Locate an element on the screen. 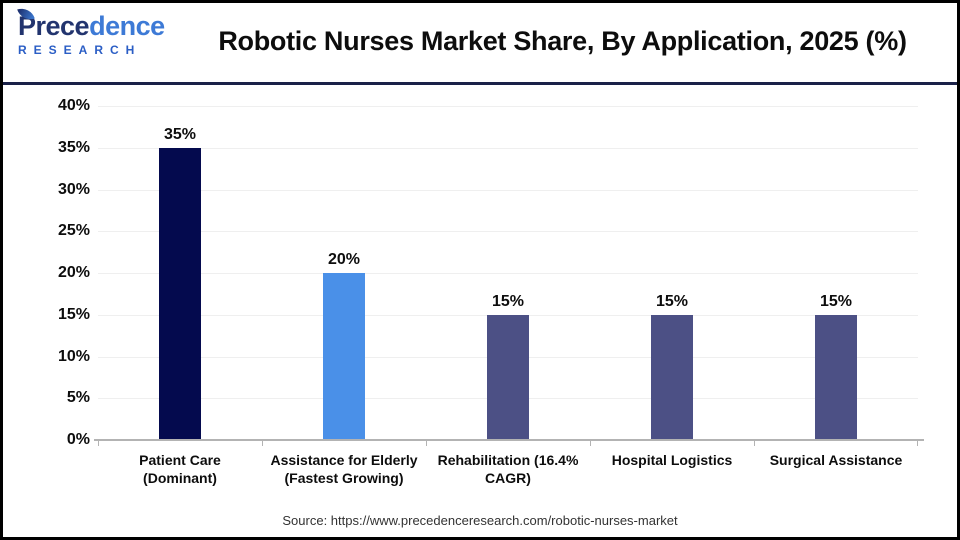  y-tick-label: 20% is located at coordinates (73, 272).